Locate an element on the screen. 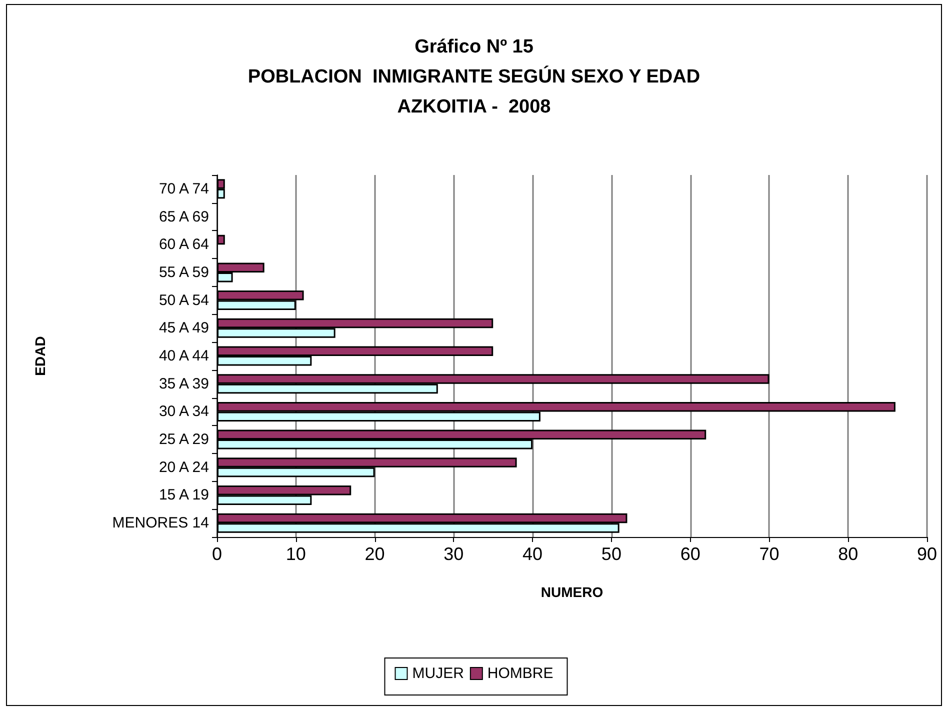 The height and width of the screenshot is (708, 950). x-tick-label: 50 is located at coordinates (611, 554).